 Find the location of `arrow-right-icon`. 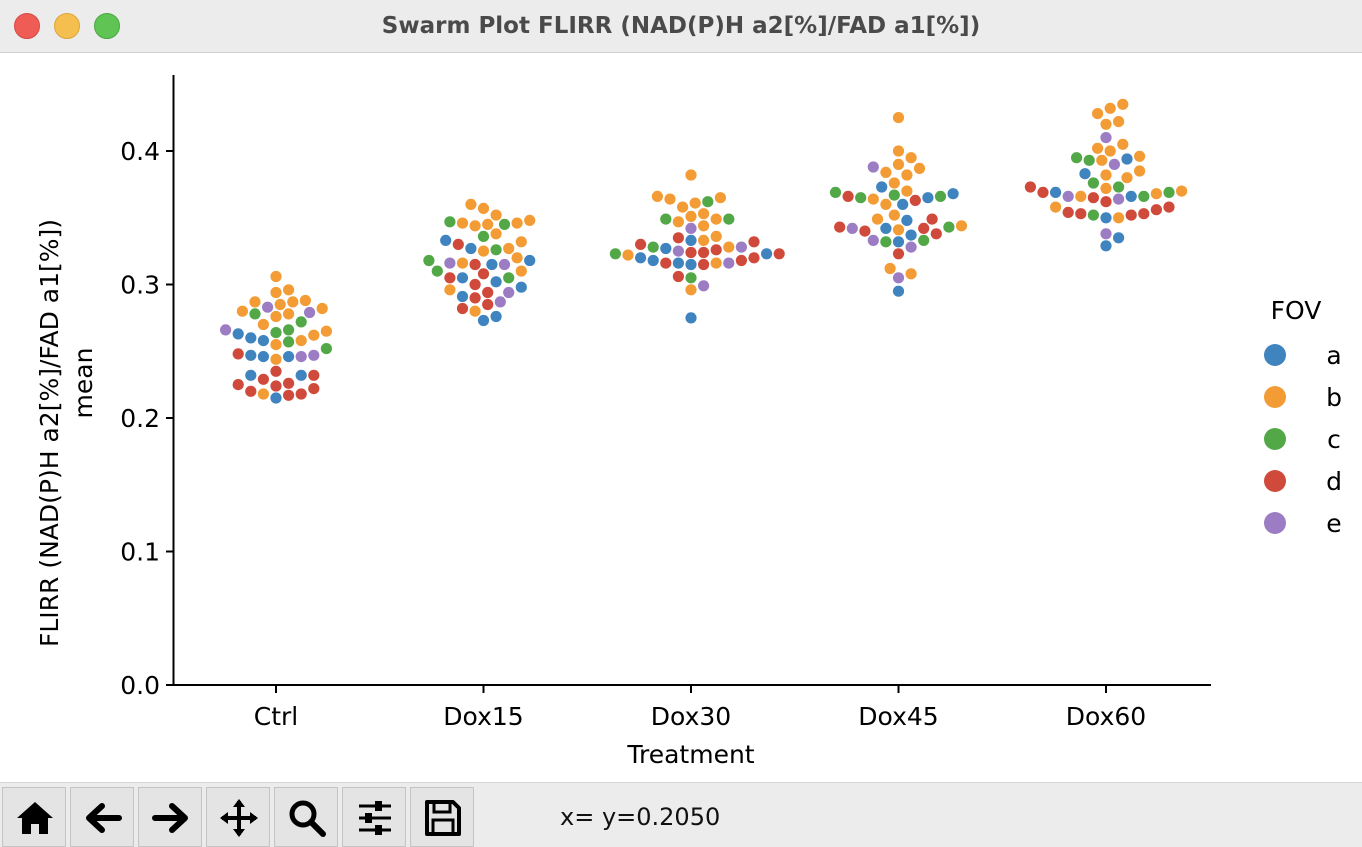

arrow-right-icon is located at coordinates (170, 818).